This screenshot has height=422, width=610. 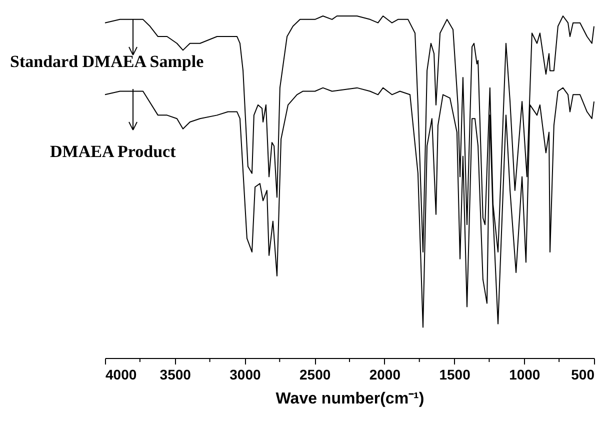 What do you see at coordinates (315, 374) in the screenshot?
I see `x-tick-label: 2500` at bounding box center [315, 374].